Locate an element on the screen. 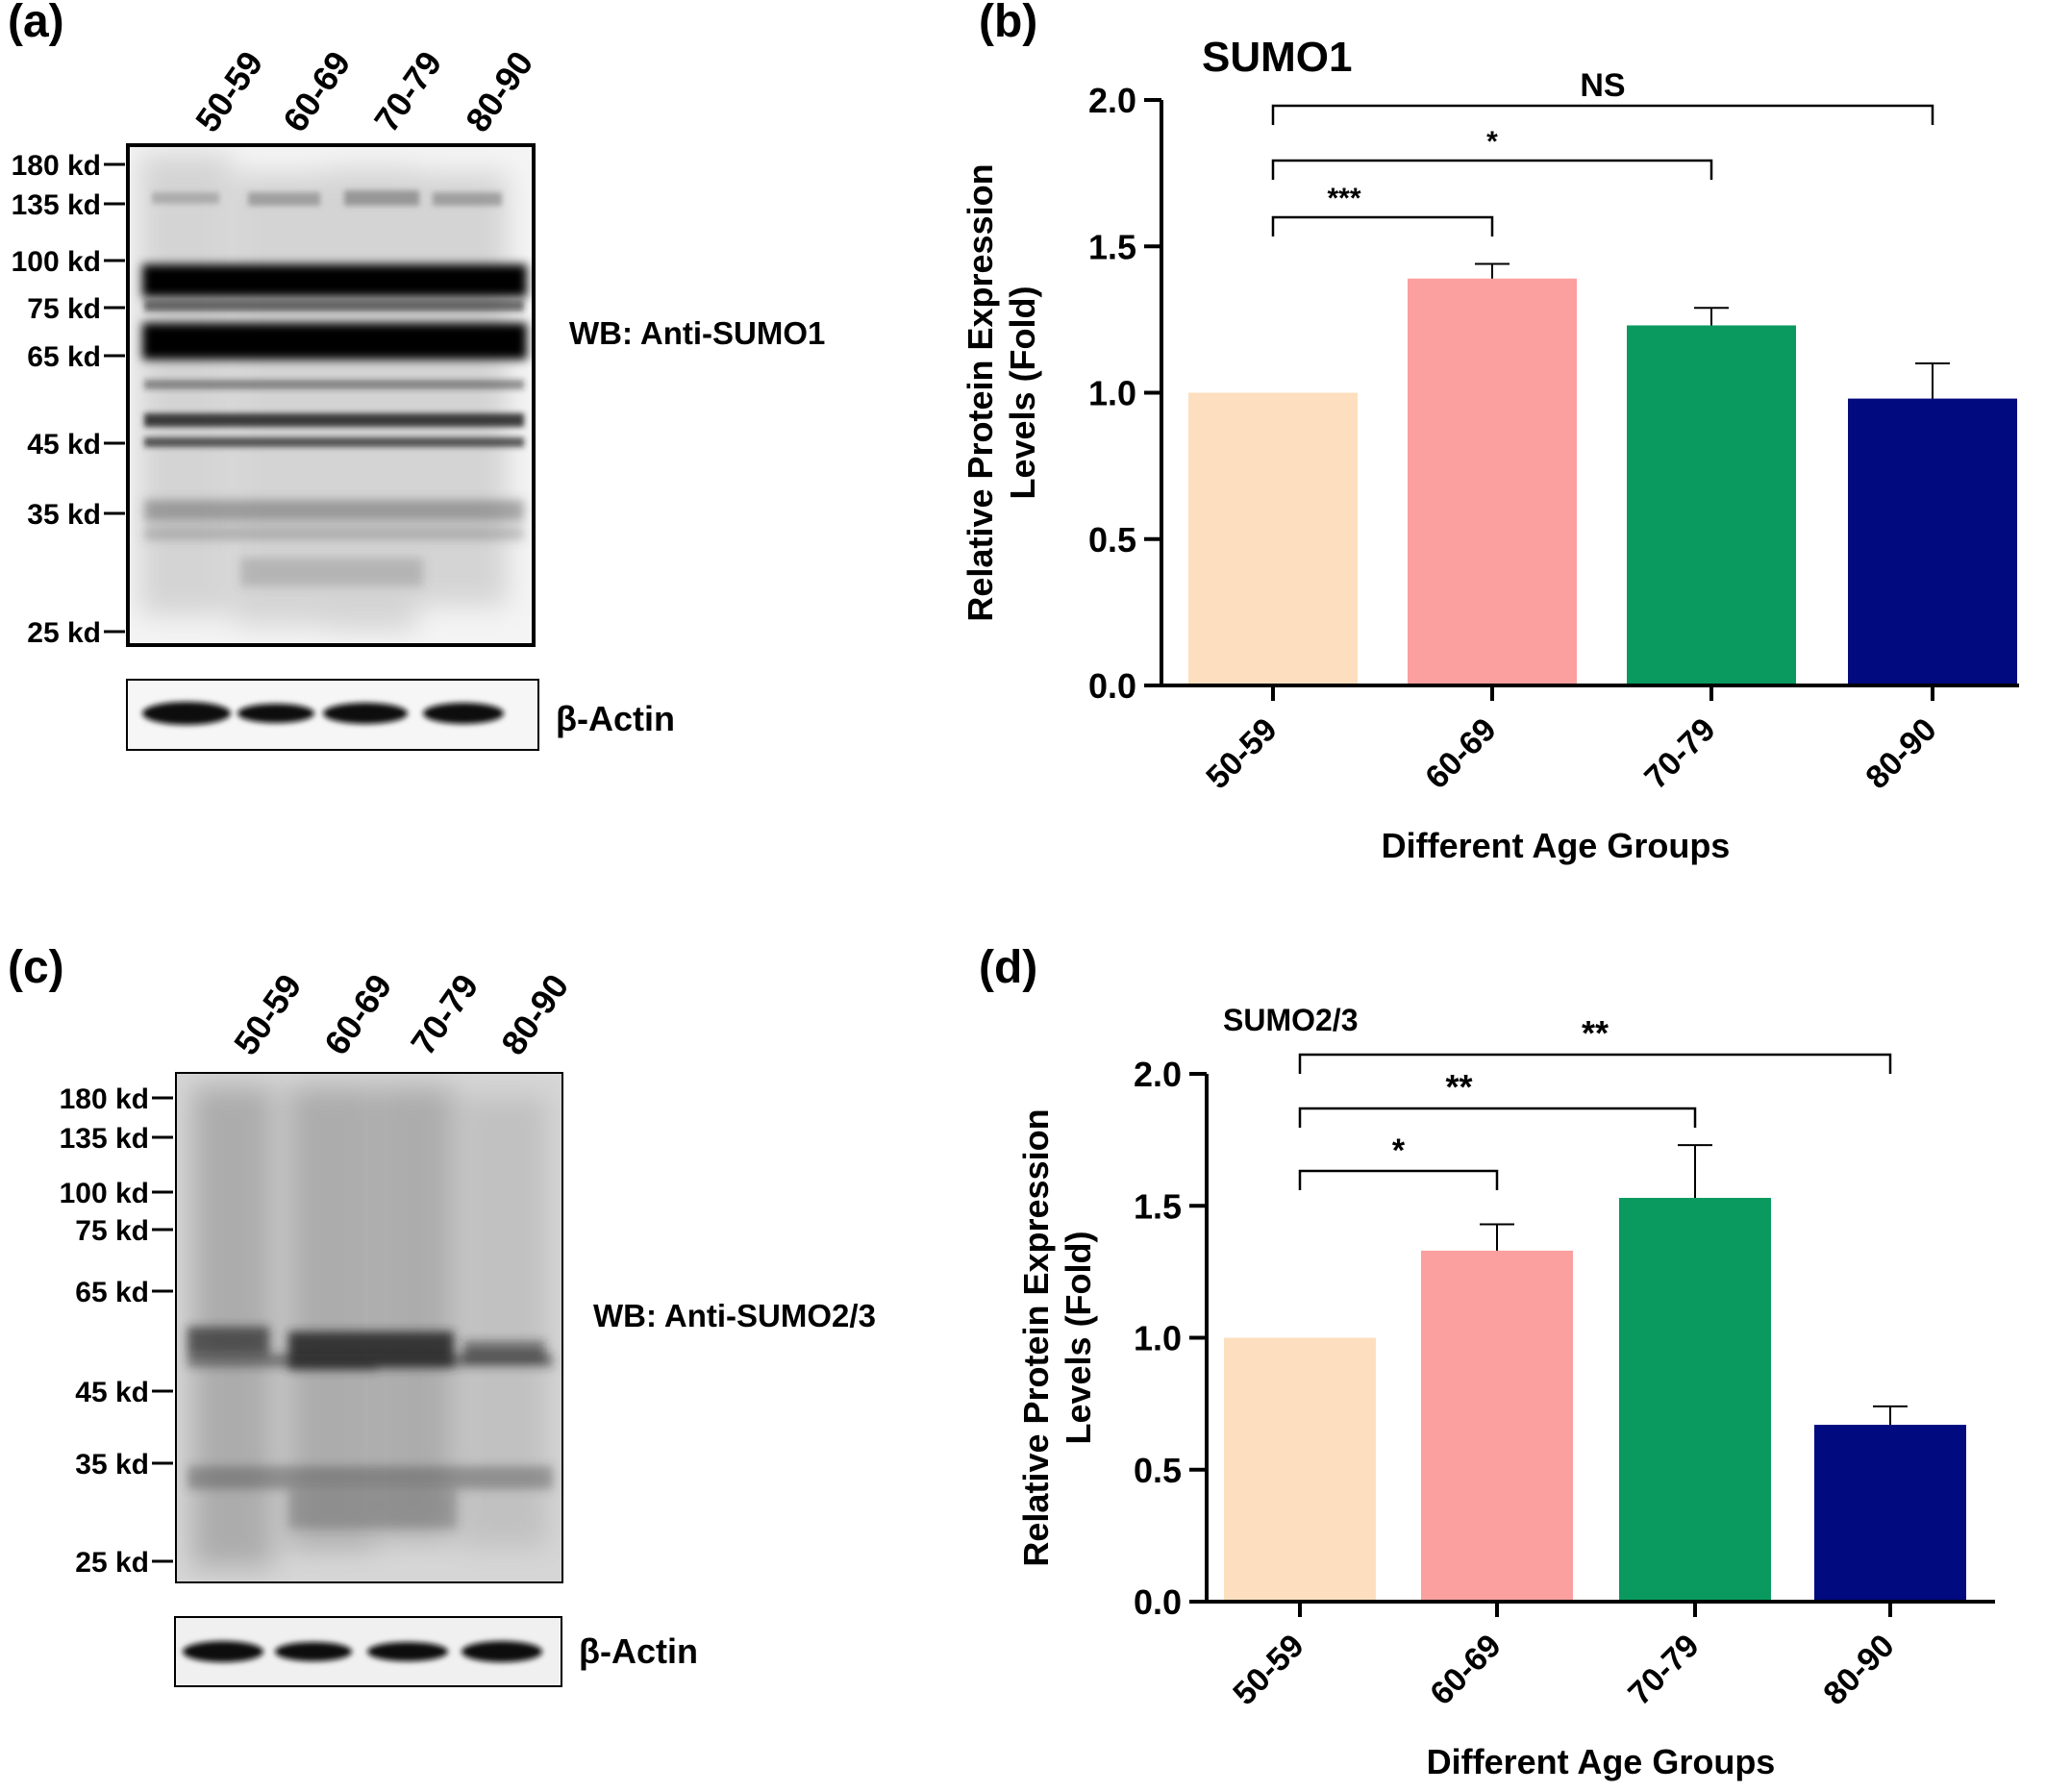 The height and width of the screenshot is (1792, 2046). antibody-label: WB: Anti-SUMO2/3 is located at coordinates (734, 1315).